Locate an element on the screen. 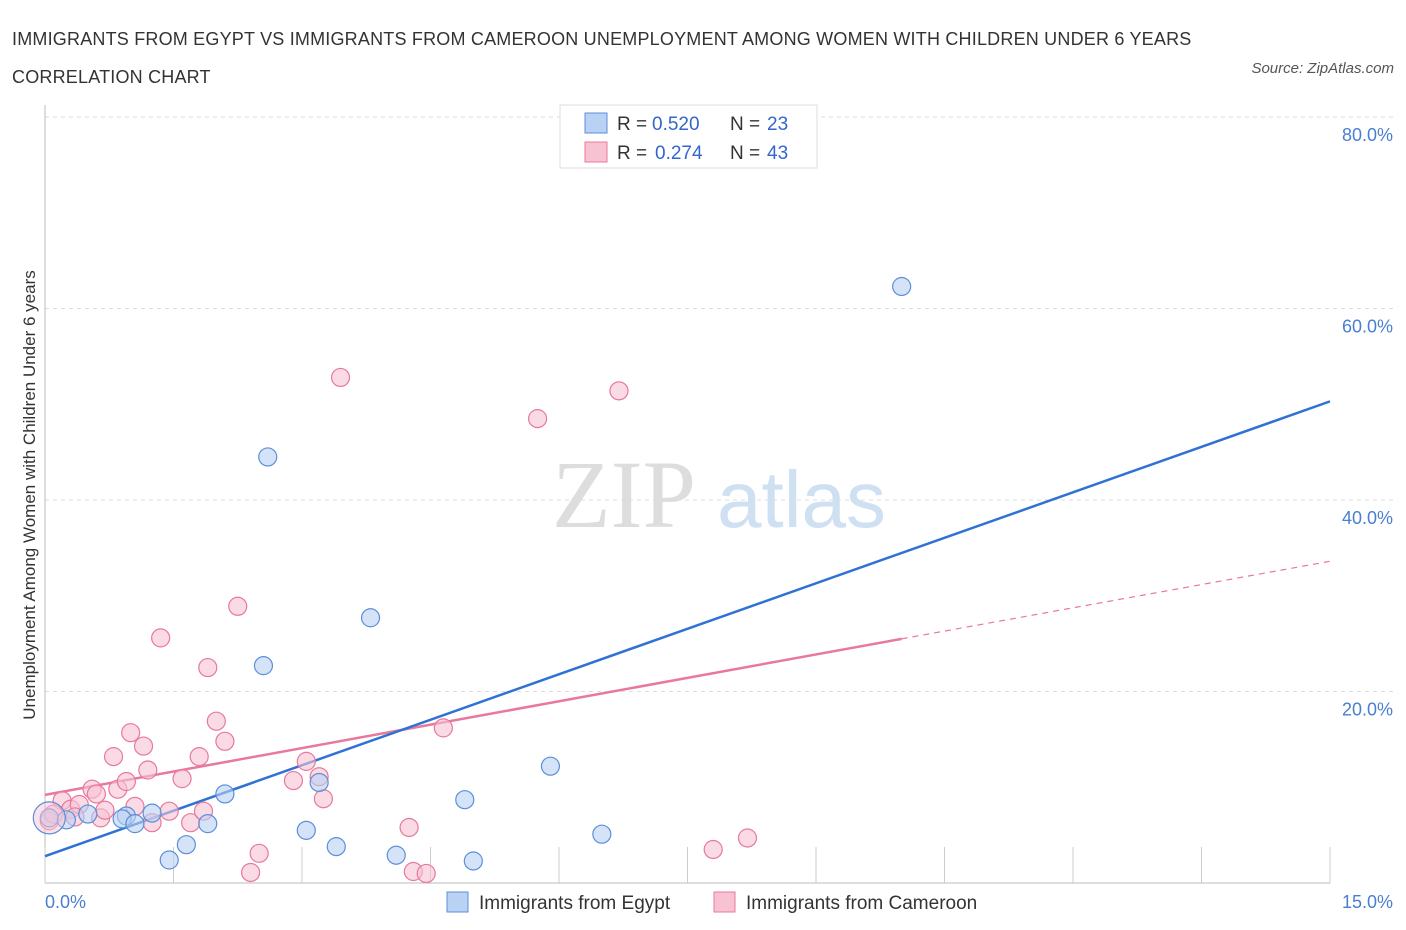  watermark: ZIP atlas is located at coordinates (719, 494).